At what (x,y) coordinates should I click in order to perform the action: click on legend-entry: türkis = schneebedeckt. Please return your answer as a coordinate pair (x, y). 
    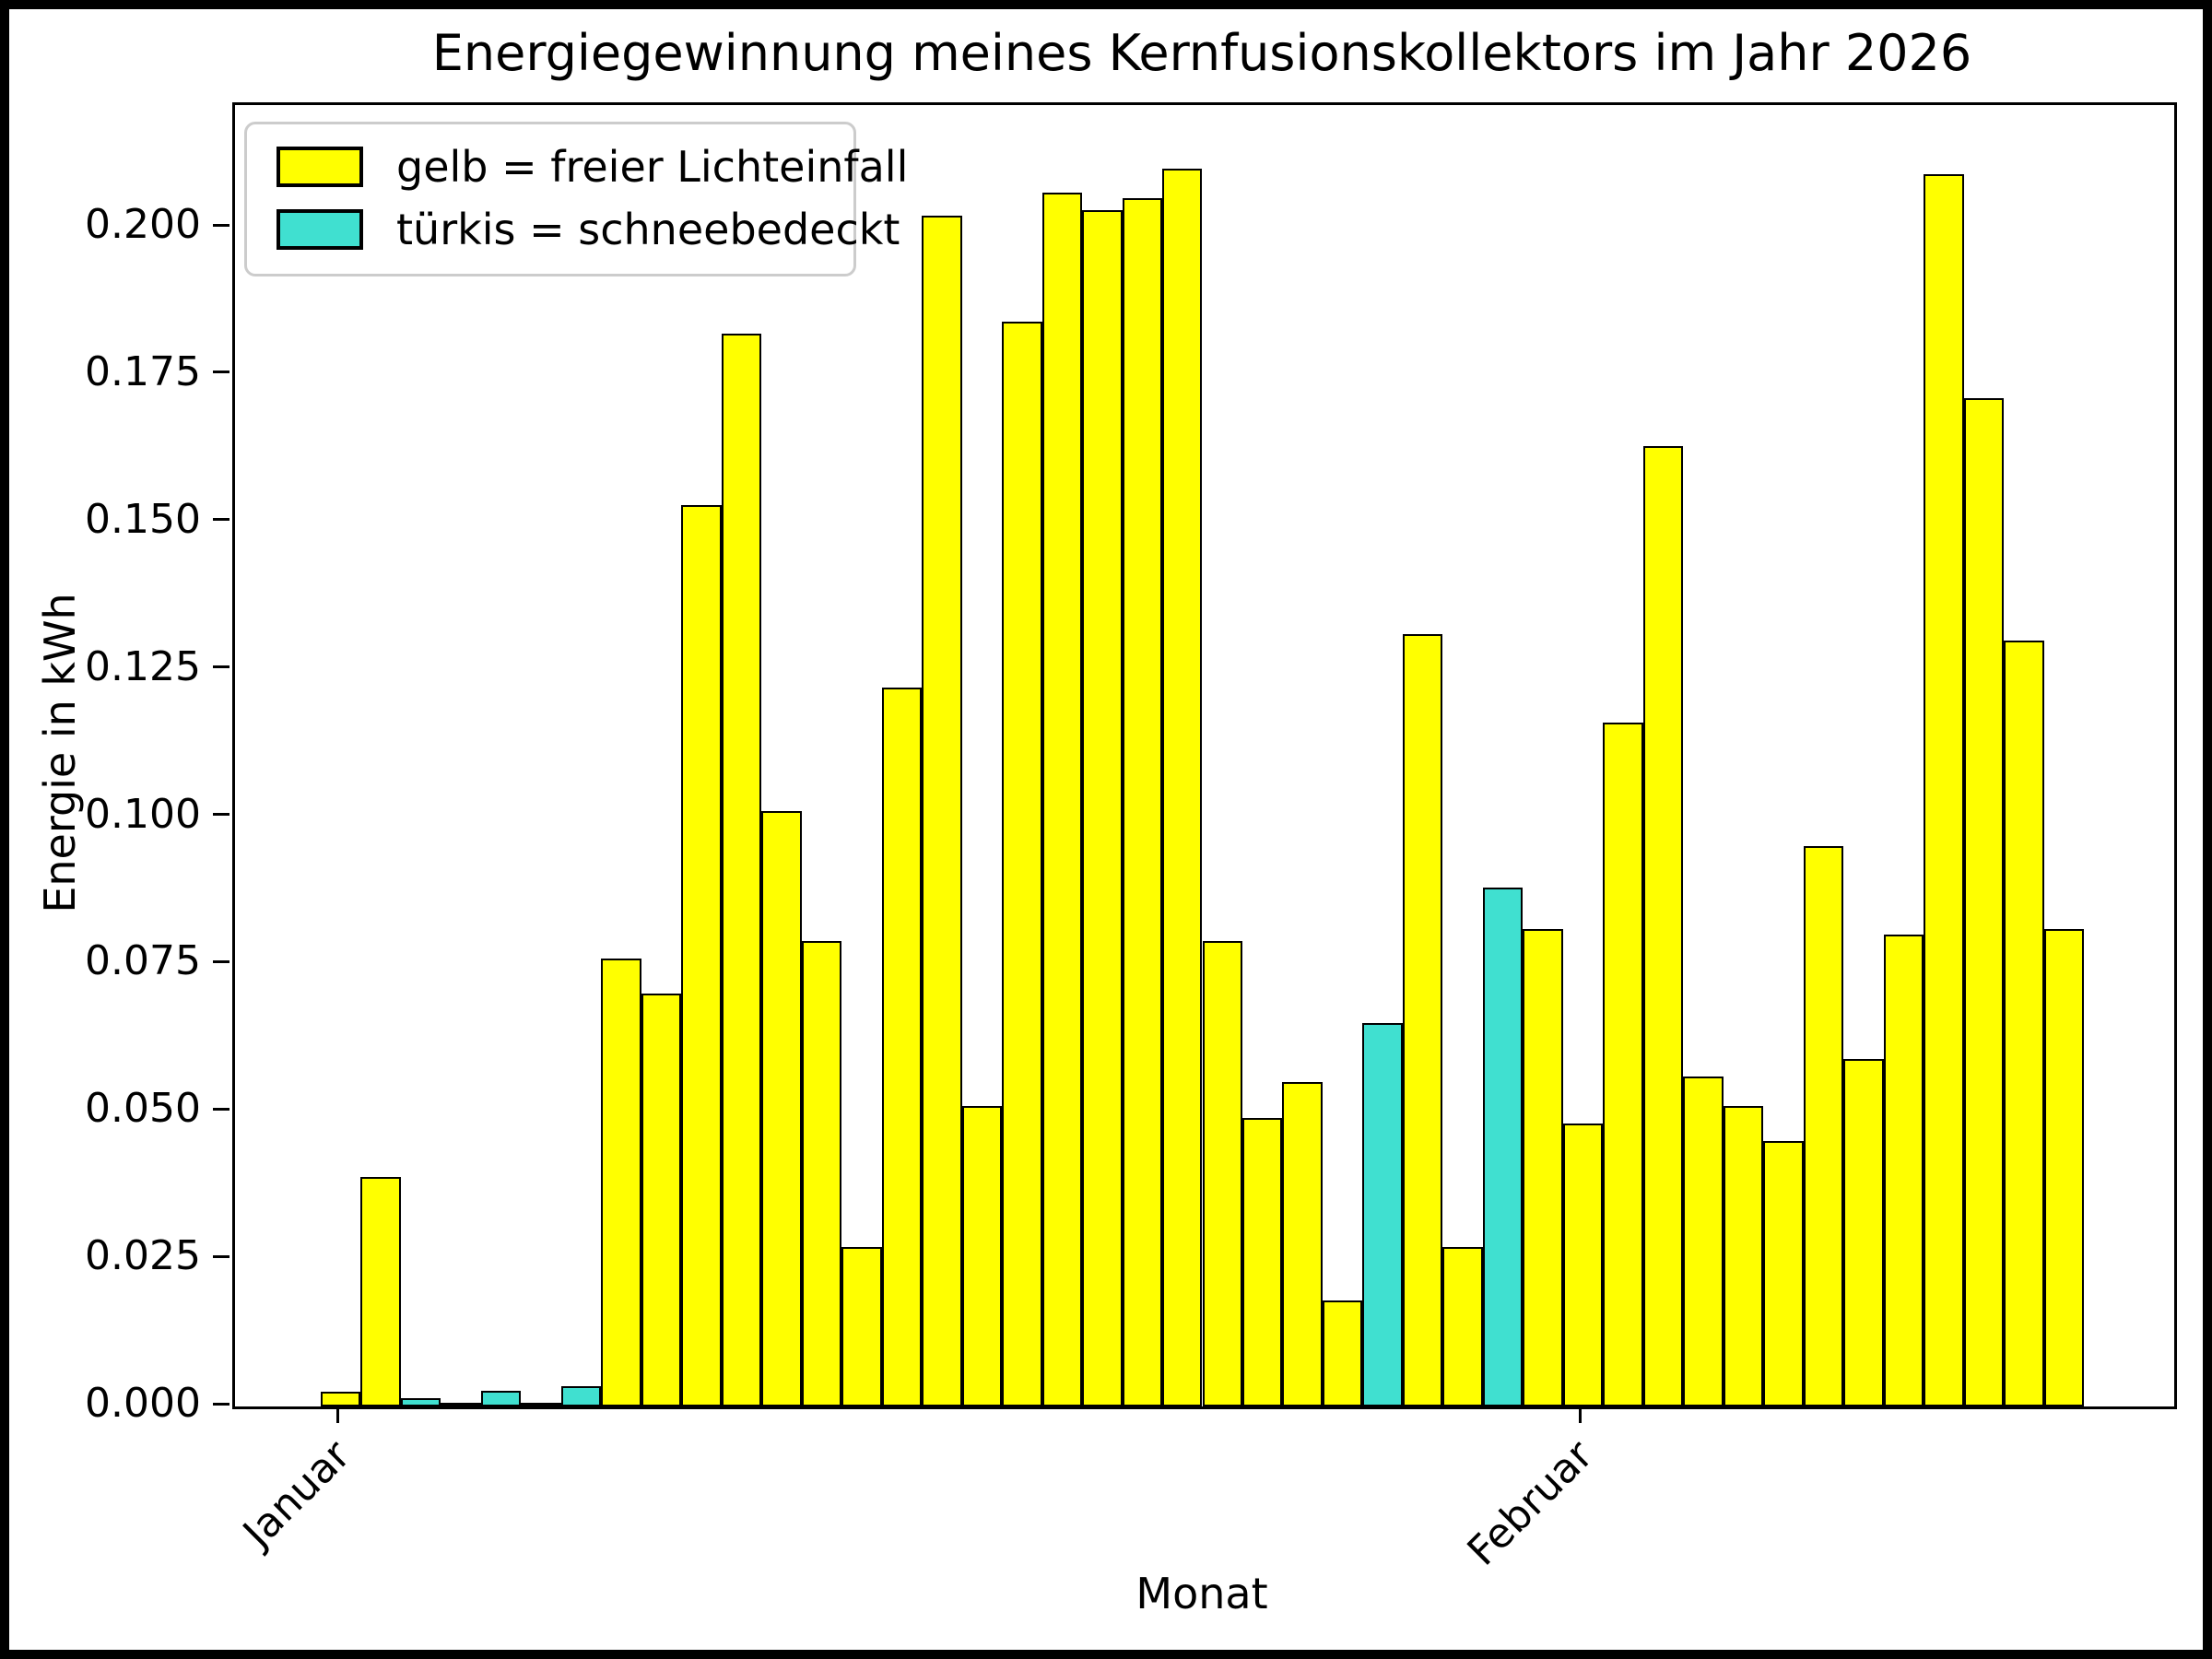
    Looking at the image, I should click on (573, 229).